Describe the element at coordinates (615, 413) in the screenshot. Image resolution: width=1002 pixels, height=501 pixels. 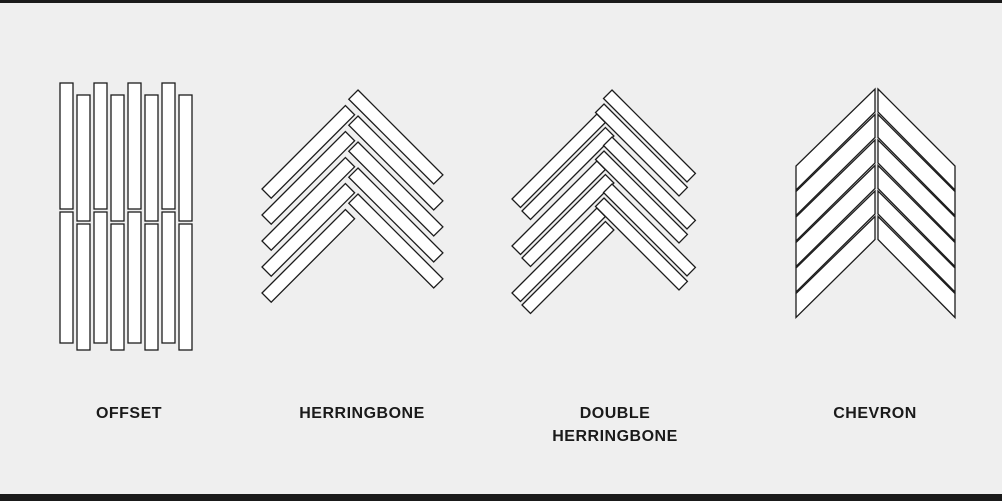
I see `double-herringbone-label-line-1: DOUBLE` at that location.